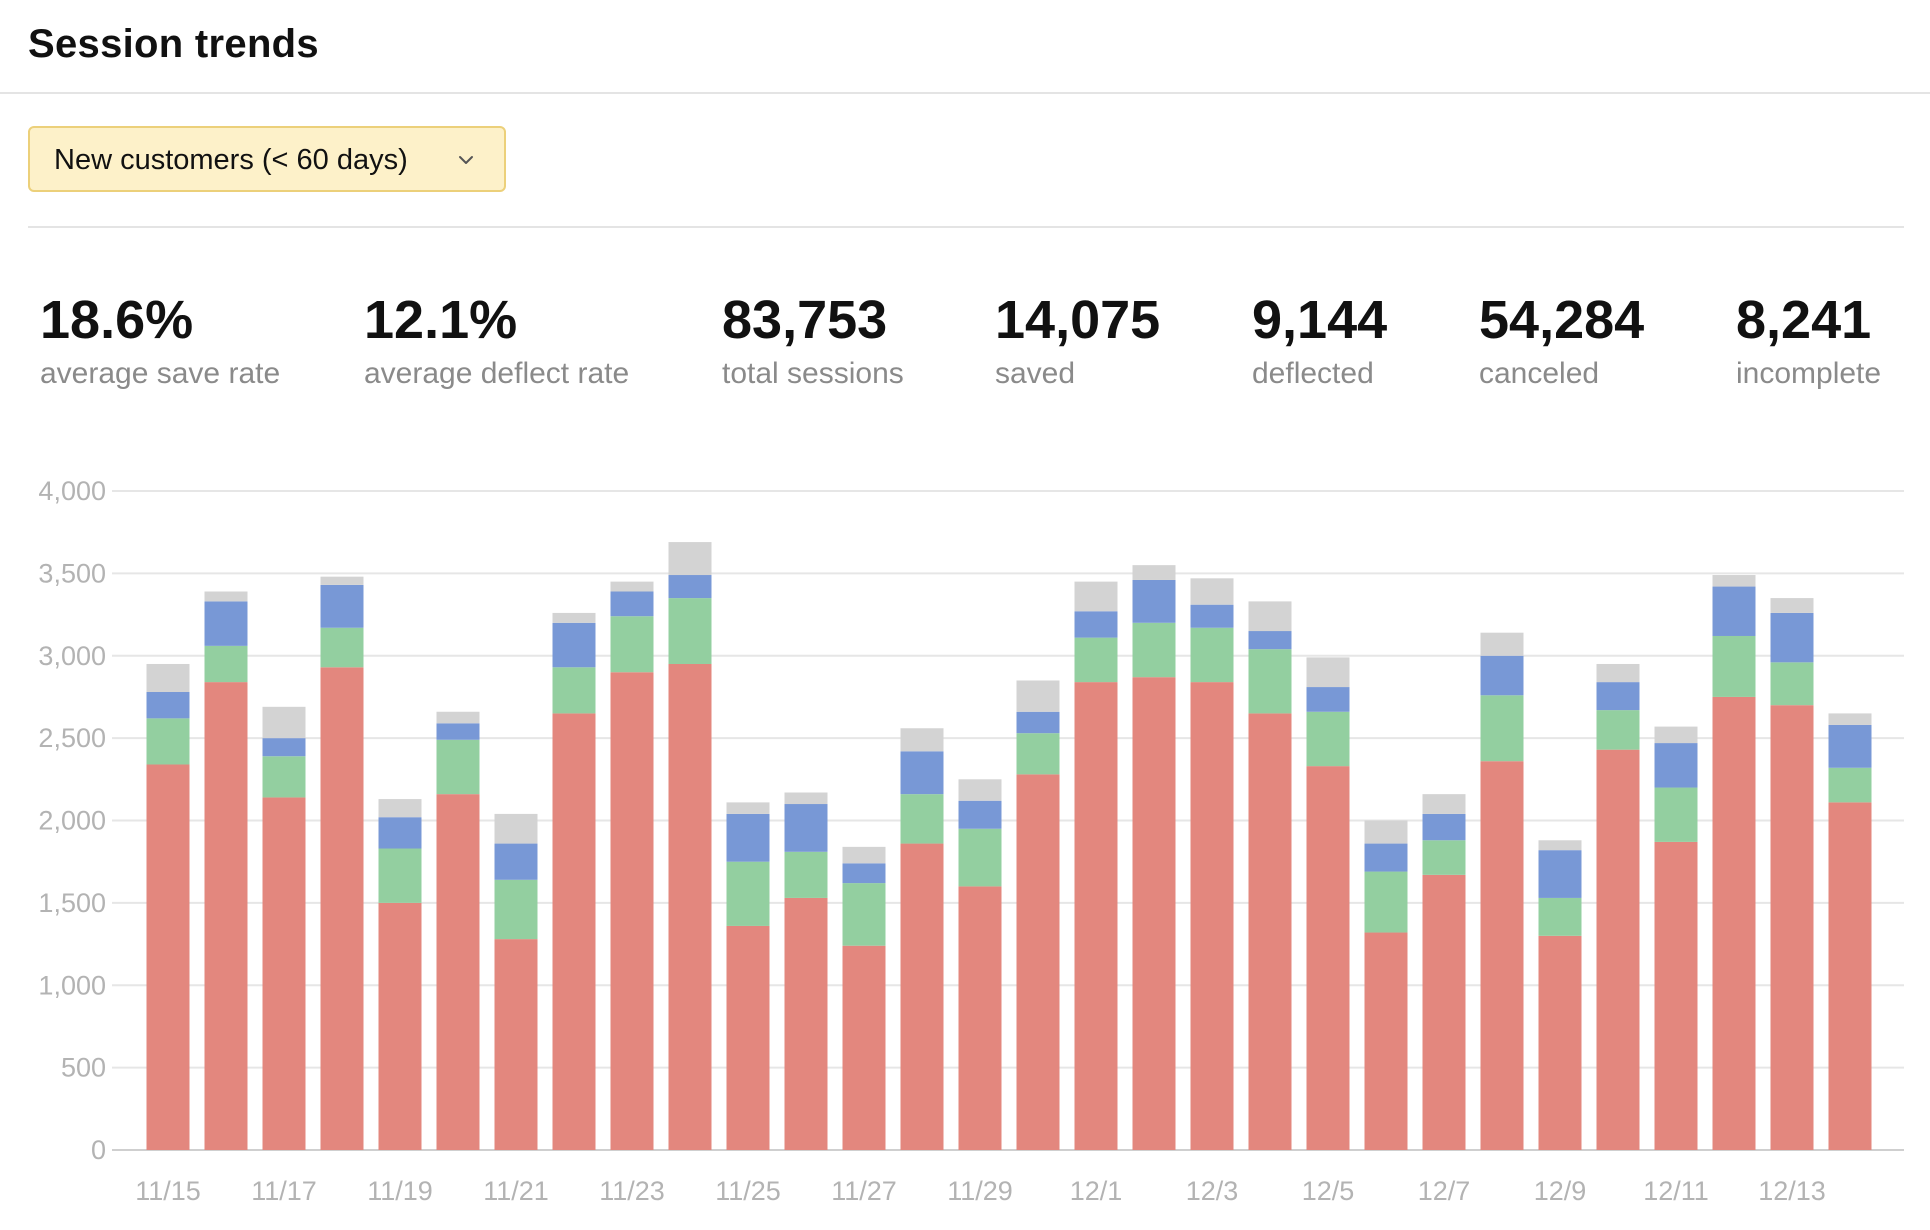 This screenshot has height=1230, width=1930. What do you see at coordinates (267, 159) in the screenshot?
I see `customer-segment-dropdown: New customers (< 60 days)` at bounding box center [267, 159].